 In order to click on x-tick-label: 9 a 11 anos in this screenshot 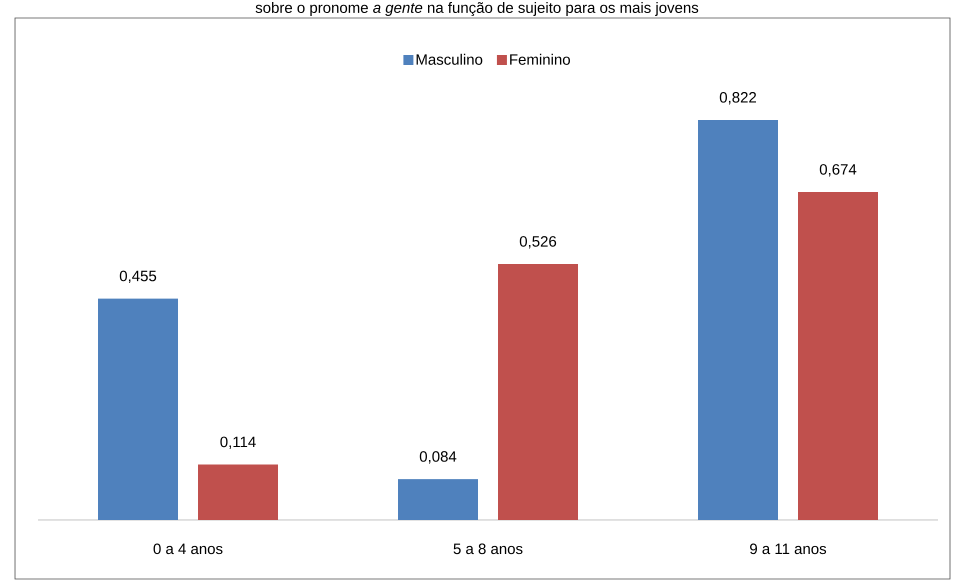, I will do `click(788, 549)`.